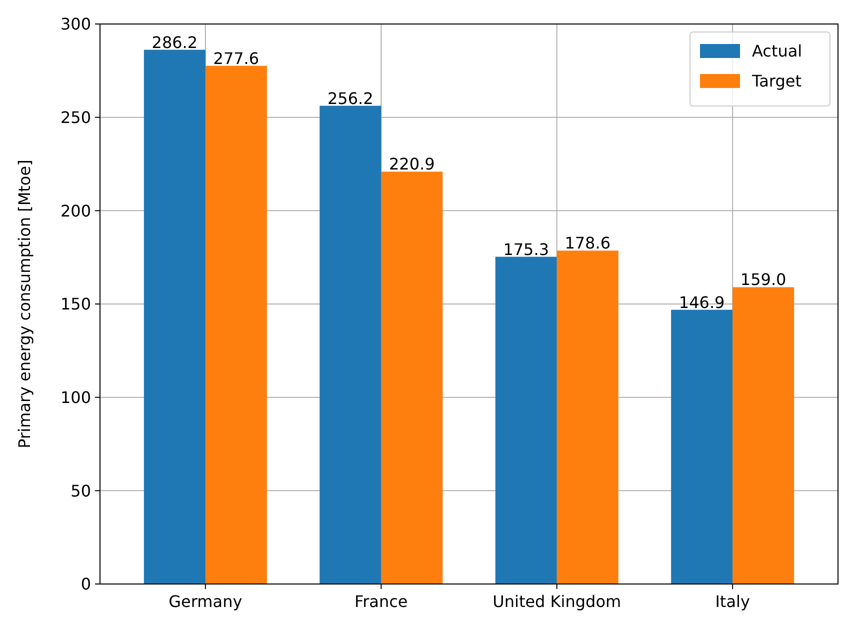 This screenshot has height=631, width=857. What do you see at coordinates (75, 304) in the screenshot?
I see `y-tick-label: 150` at bounding box center [75, 304].